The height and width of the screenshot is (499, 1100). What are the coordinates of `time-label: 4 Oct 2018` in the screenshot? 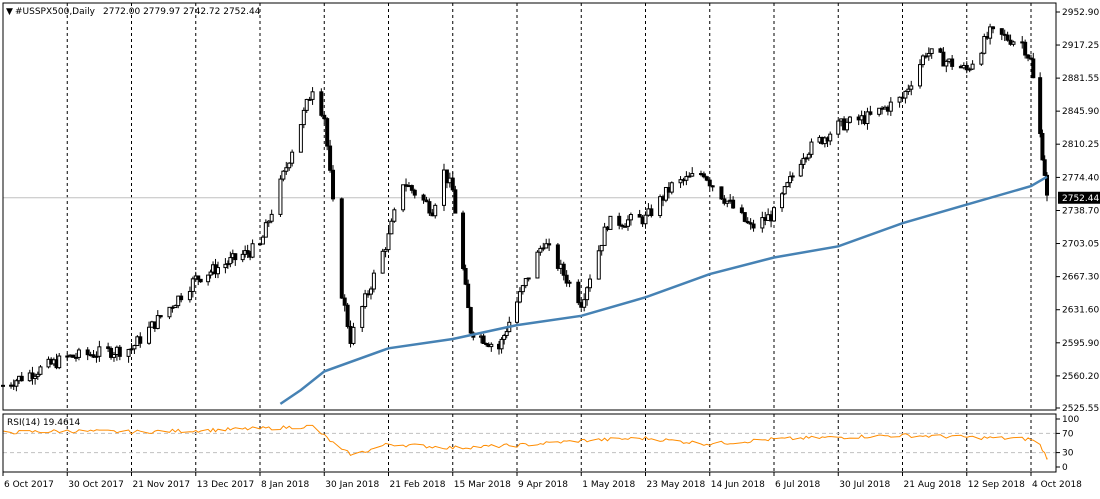 It's located at (1057, 485).